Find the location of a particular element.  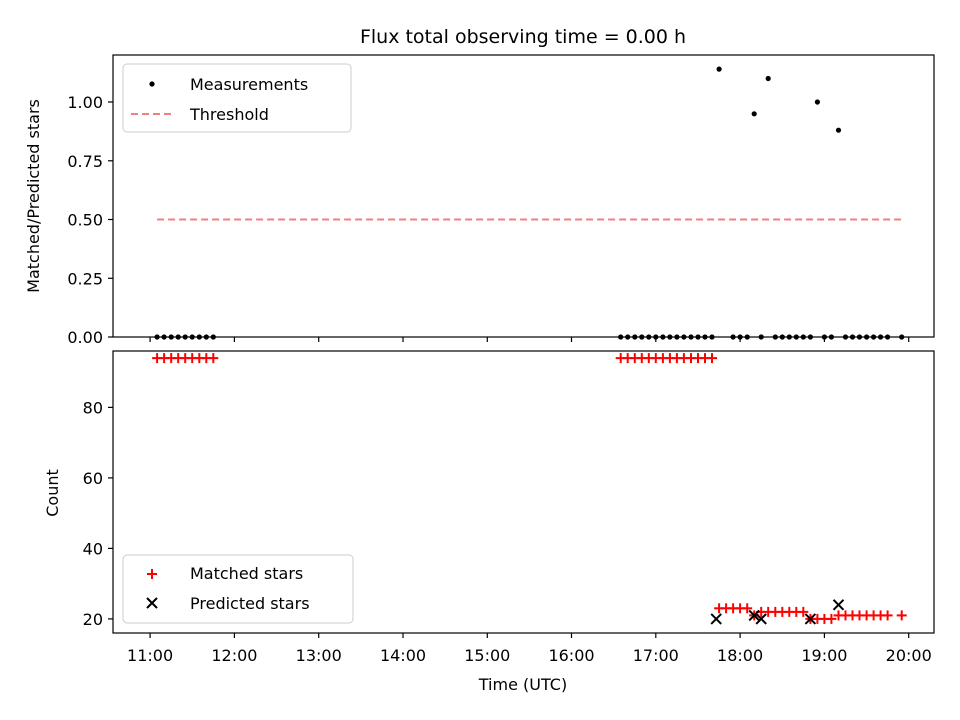

x-tick-label: 18:00 is located at coordinates (740, 655).